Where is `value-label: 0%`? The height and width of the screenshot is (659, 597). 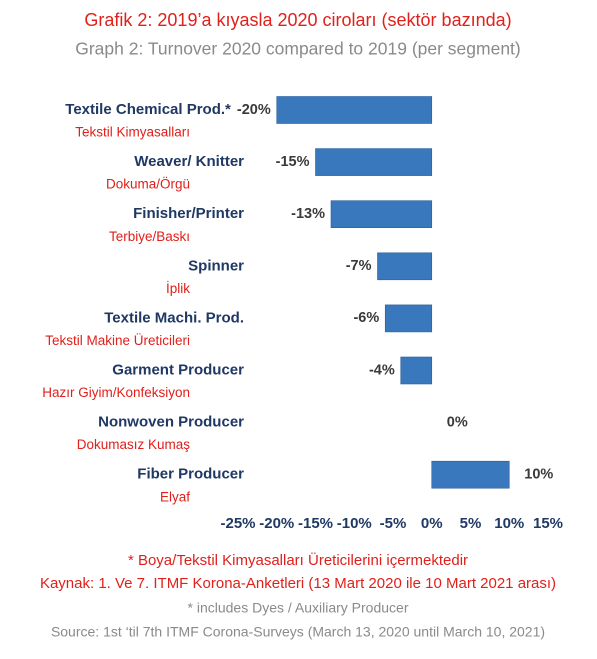 value-label: 0% is located at coordinates (457, 422).